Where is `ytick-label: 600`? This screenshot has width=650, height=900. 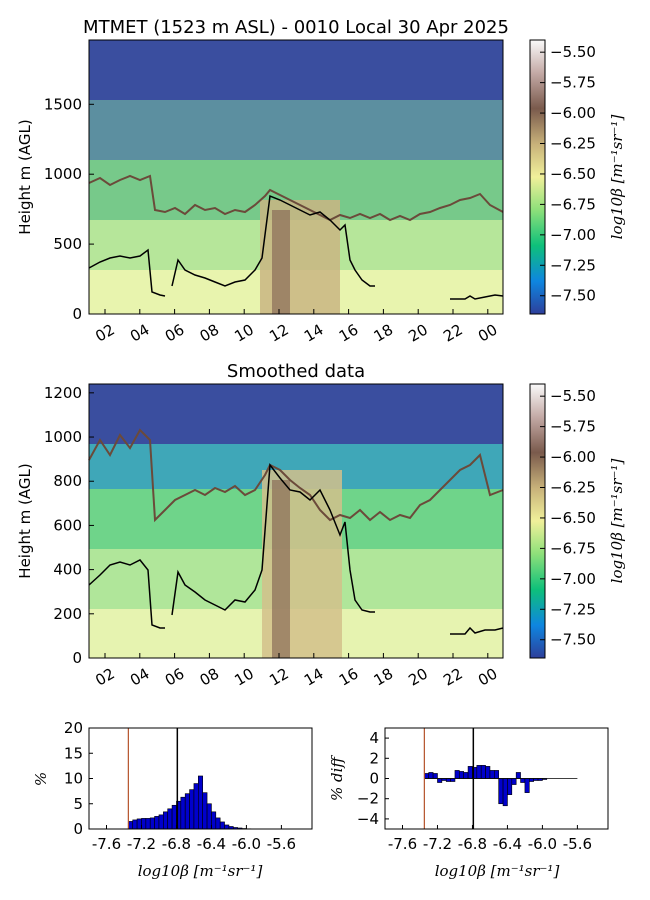 ytick-label: 600 is located at coordinates (67, 525).